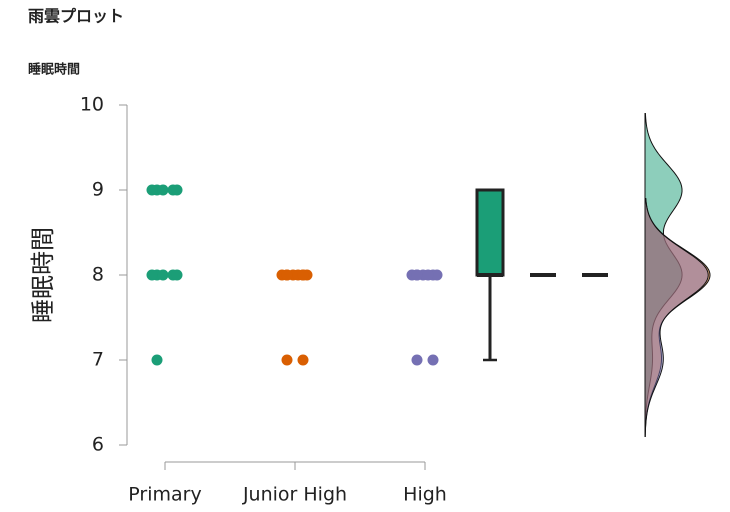 The width and height of the screenshot is (730, 512). I want to click on box, so click(490, 232).